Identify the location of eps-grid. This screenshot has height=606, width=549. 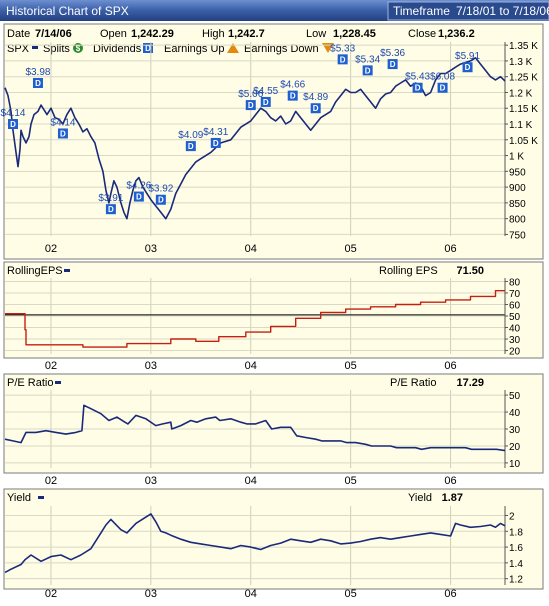
(255, 316).